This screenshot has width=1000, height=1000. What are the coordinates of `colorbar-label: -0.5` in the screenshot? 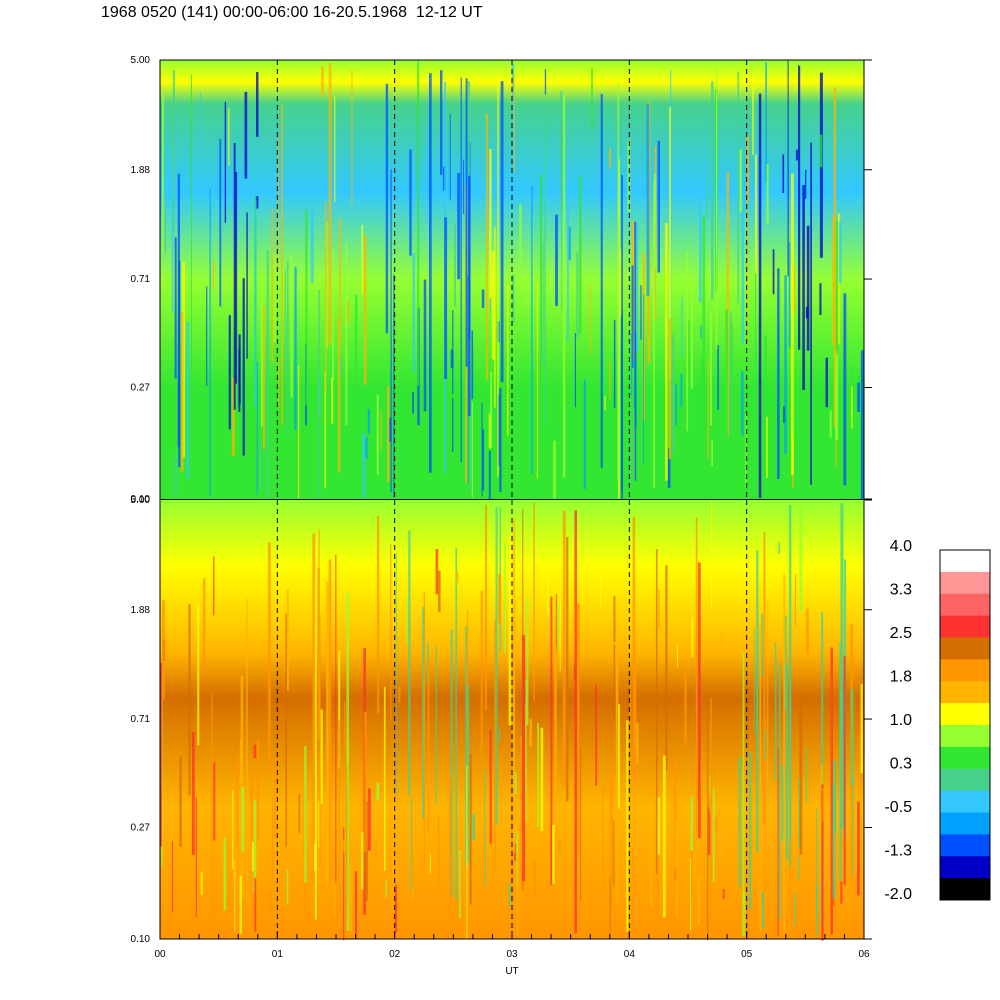 It's located at (898, 807).